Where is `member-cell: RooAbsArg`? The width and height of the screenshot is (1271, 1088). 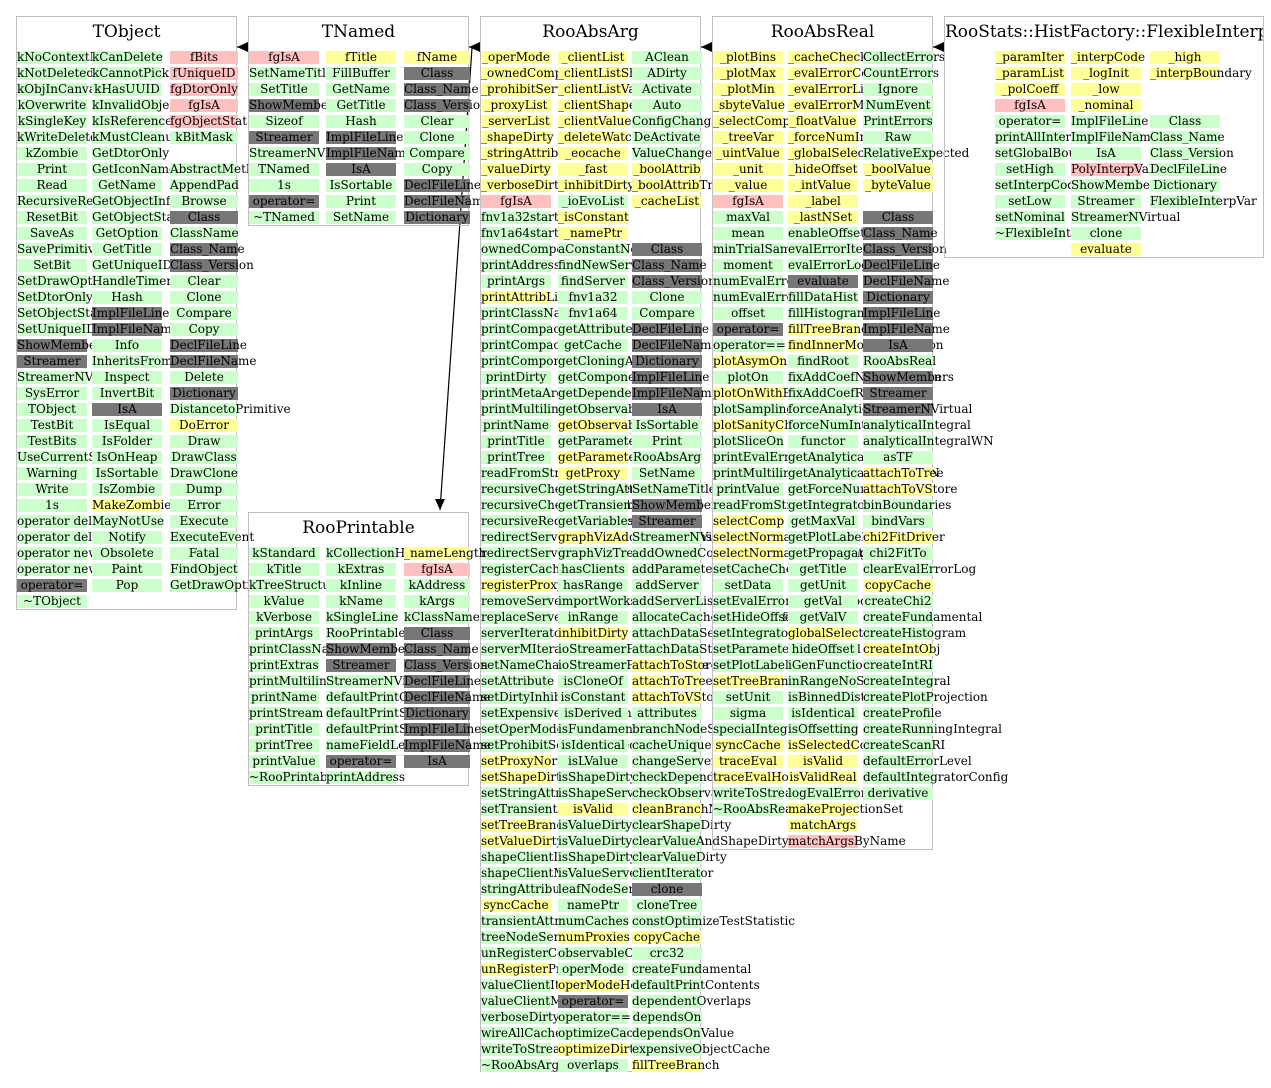 member-cell: RooAbsArg is located at coordinates (667, 457).